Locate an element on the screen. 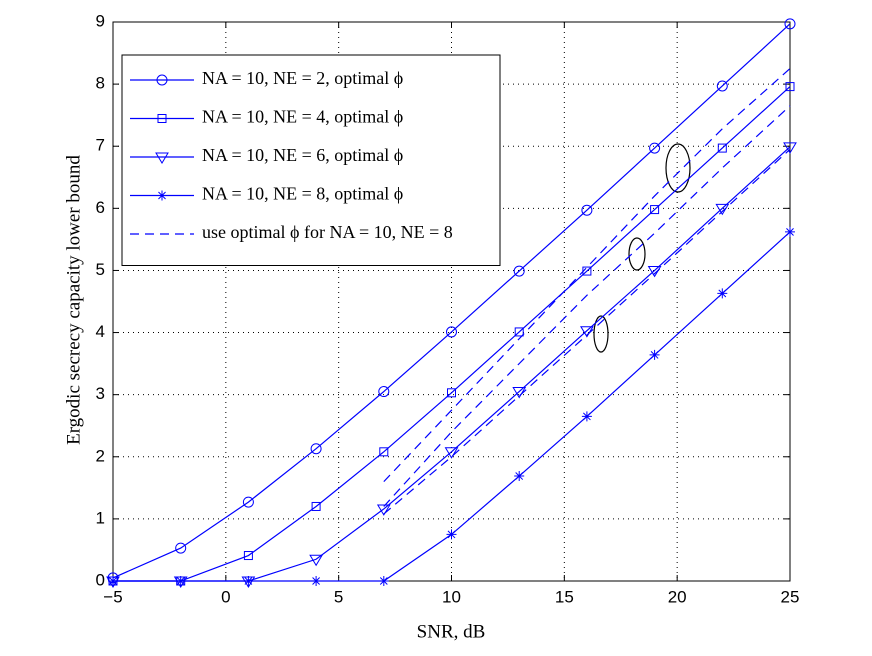 This screenshot has width=872, height=656. legend-label: use optimal ϕ for NA = 10, NE = 8 is located at coordinates (327, 232).